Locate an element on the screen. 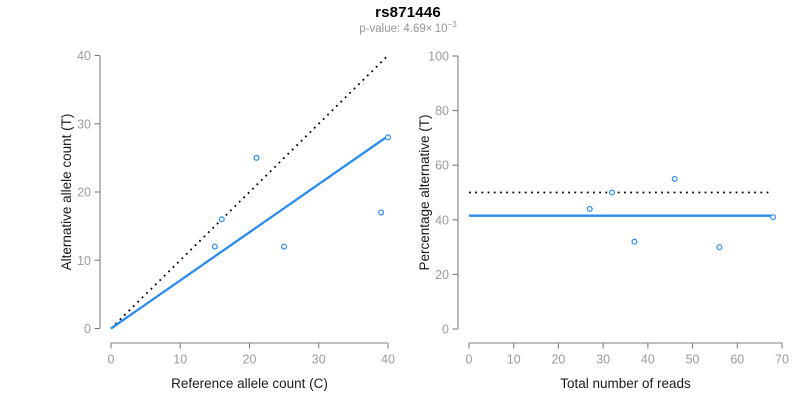 This screenshot has height=400, width=800. y-axis-title: Percentage alternative (T) is located at coordinates (424, 192).